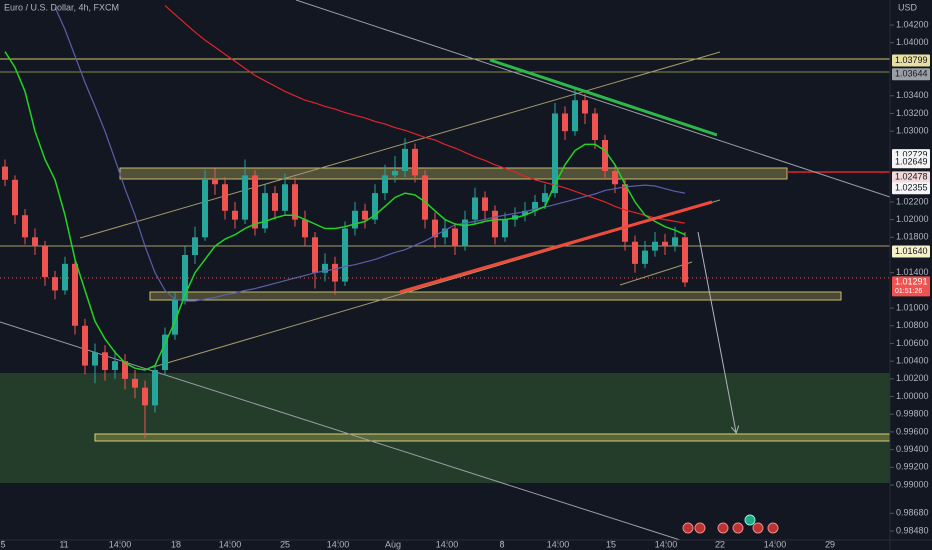 The image size is (932, 550). I want to click on x-tick-label: 8, so click(501, 544).